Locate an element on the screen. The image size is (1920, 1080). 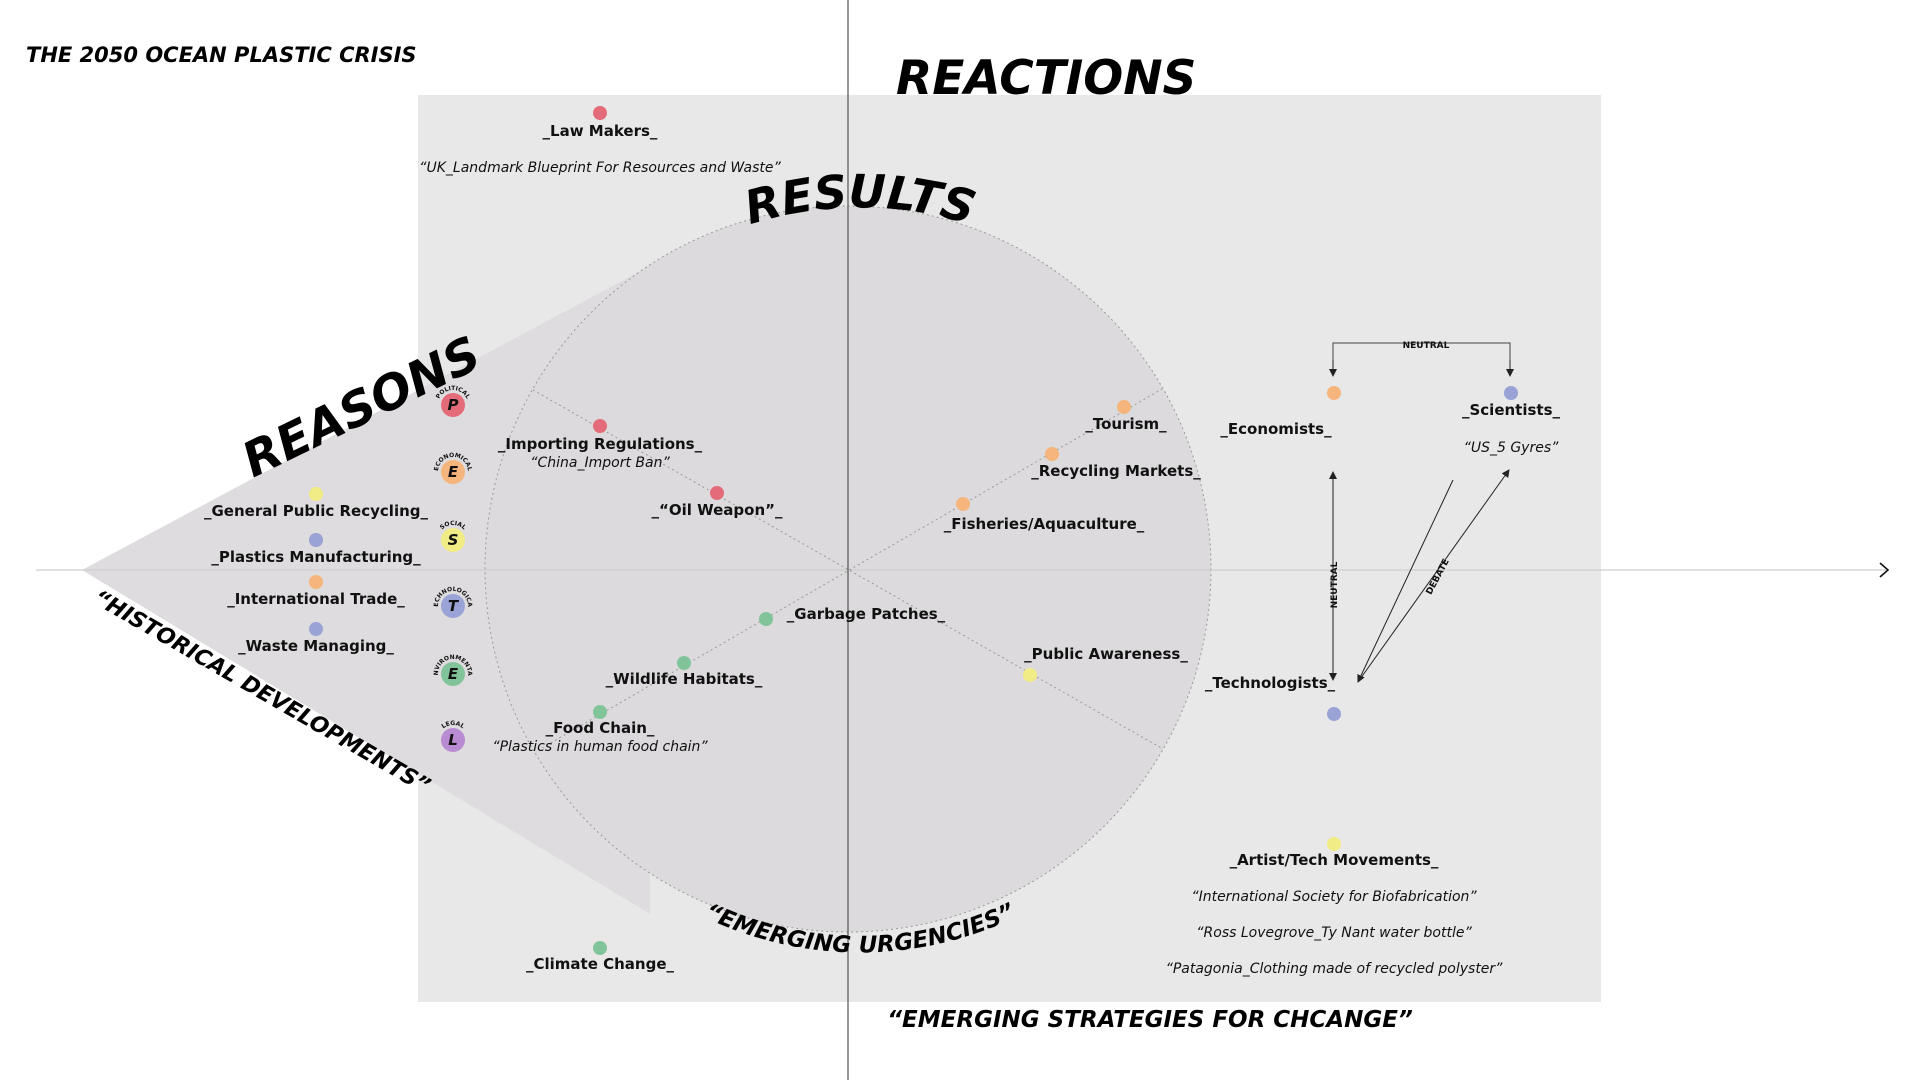
label-climate-change: _Climate Change_ is located at coordinates (600, 964).